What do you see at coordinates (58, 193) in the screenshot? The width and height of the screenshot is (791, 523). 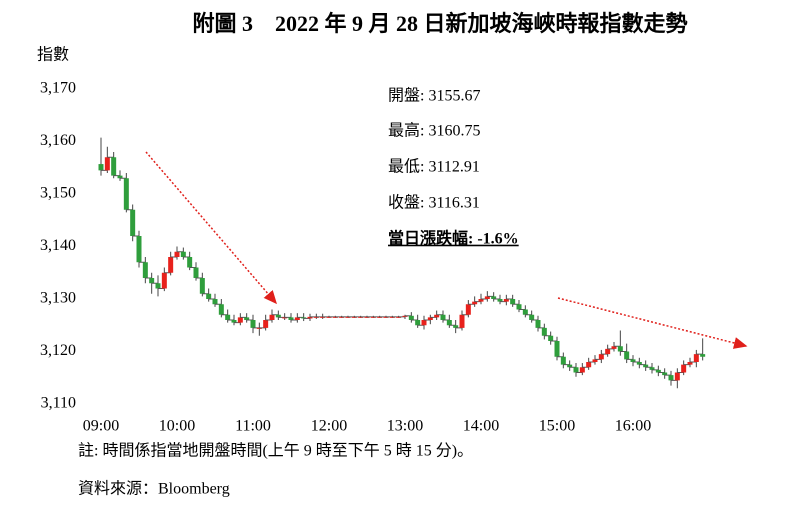 I see `y-tick-label: 3,150` at bounding box center [58, 193].